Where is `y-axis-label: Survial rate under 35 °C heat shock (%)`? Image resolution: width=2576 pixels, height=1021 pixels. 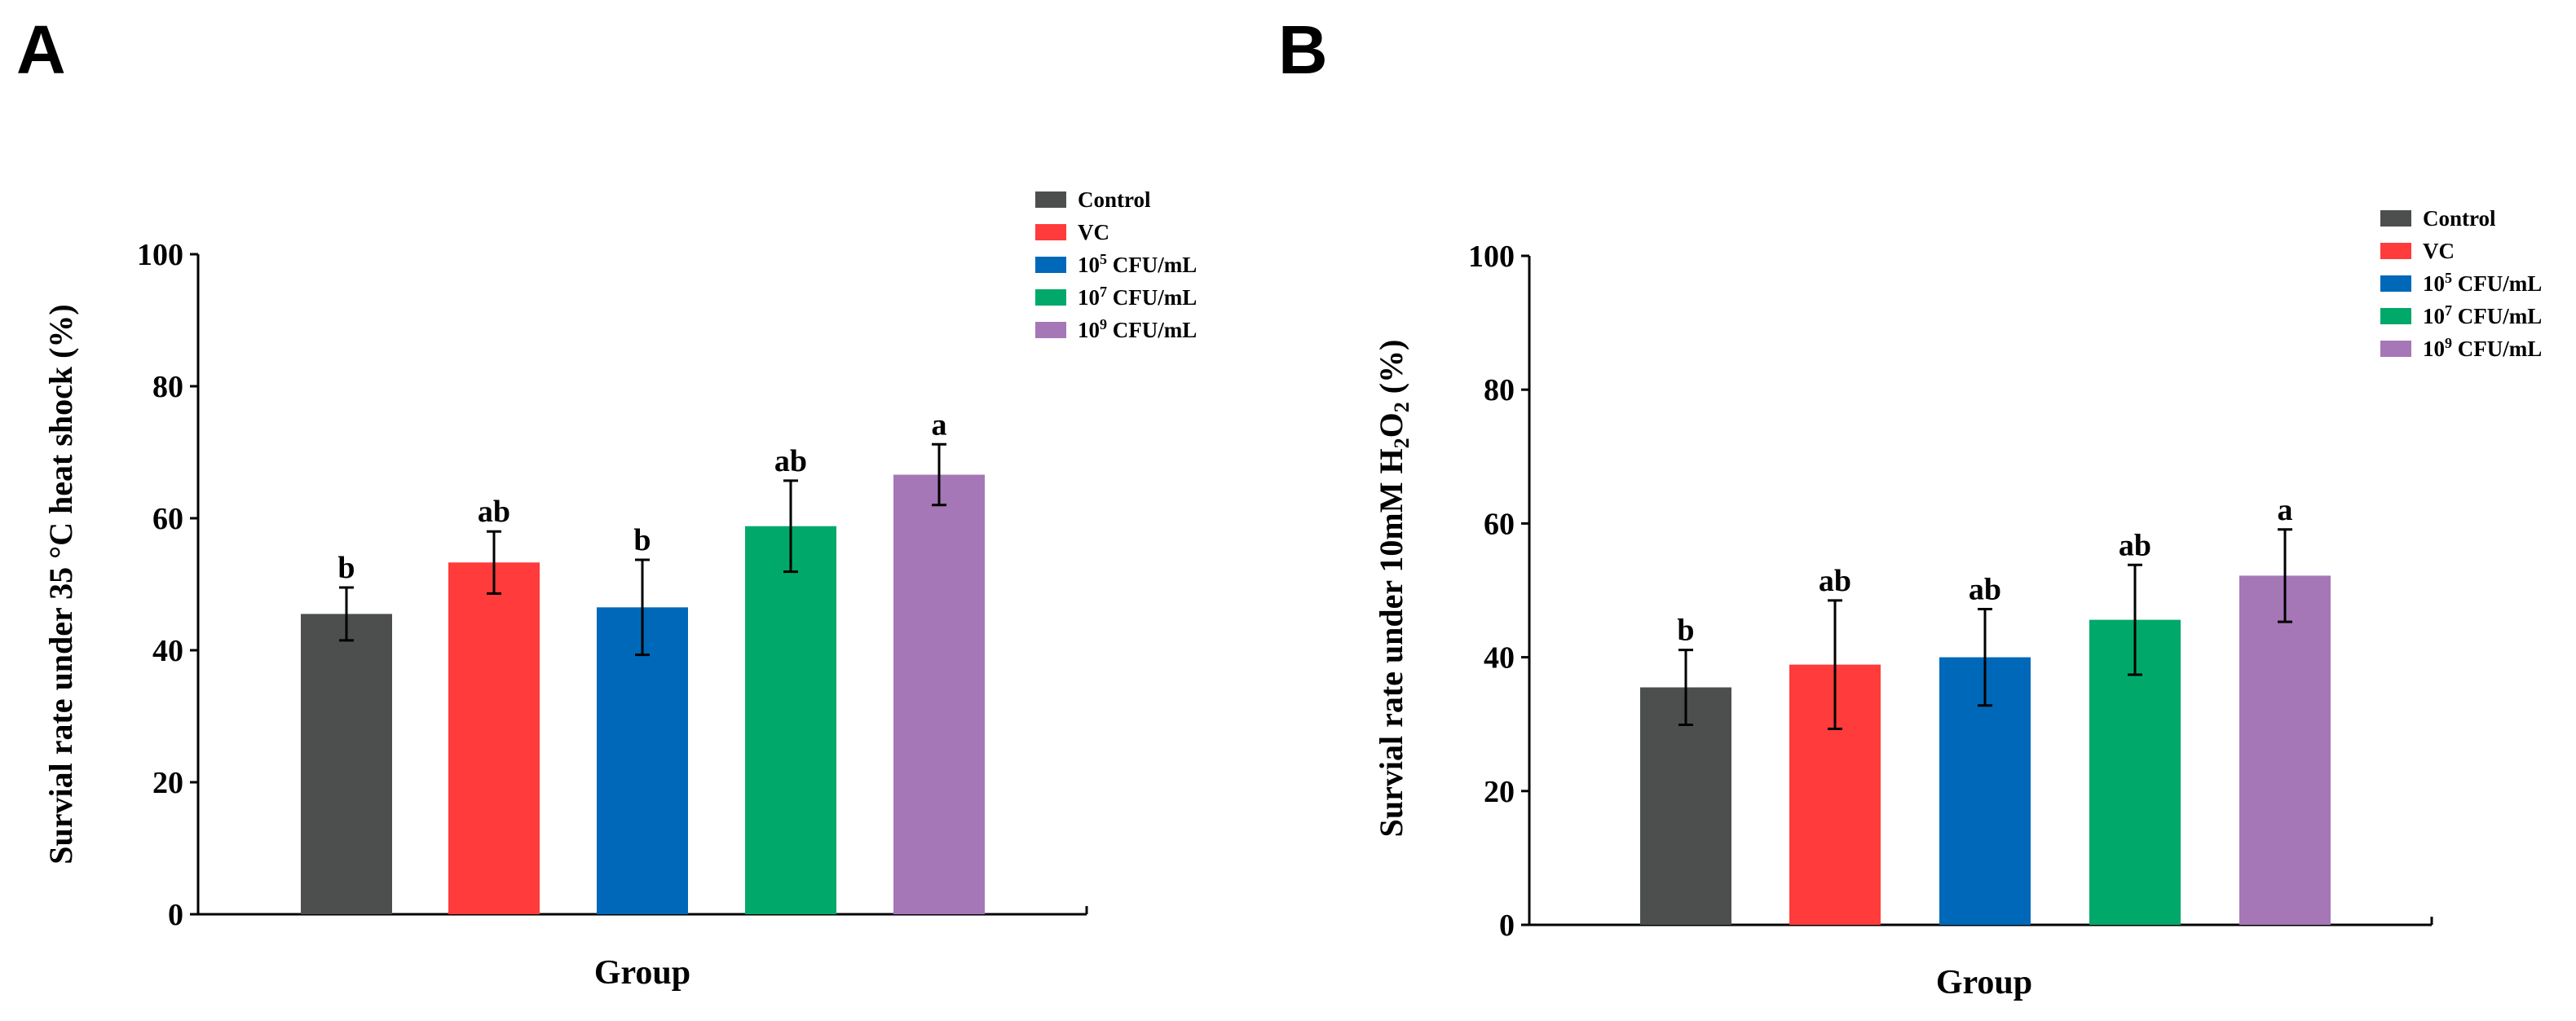 y-axis-label: Survial rate under 35 °C heat shock (%) is located at coordinates (60, 584).